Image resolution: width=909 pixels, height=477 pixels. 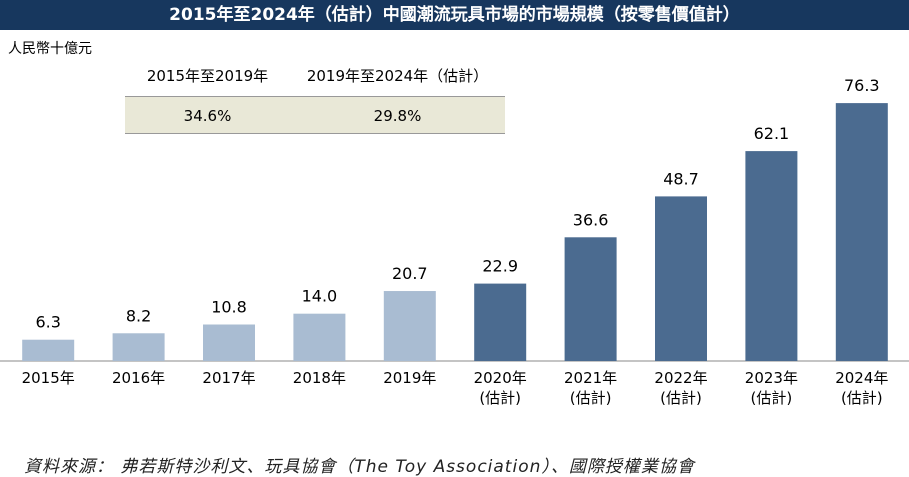 What do you see at coordinates (397, 116) in the screenshot?
I see `cagr-value: 29.8%` at bounding box center [397, 116].